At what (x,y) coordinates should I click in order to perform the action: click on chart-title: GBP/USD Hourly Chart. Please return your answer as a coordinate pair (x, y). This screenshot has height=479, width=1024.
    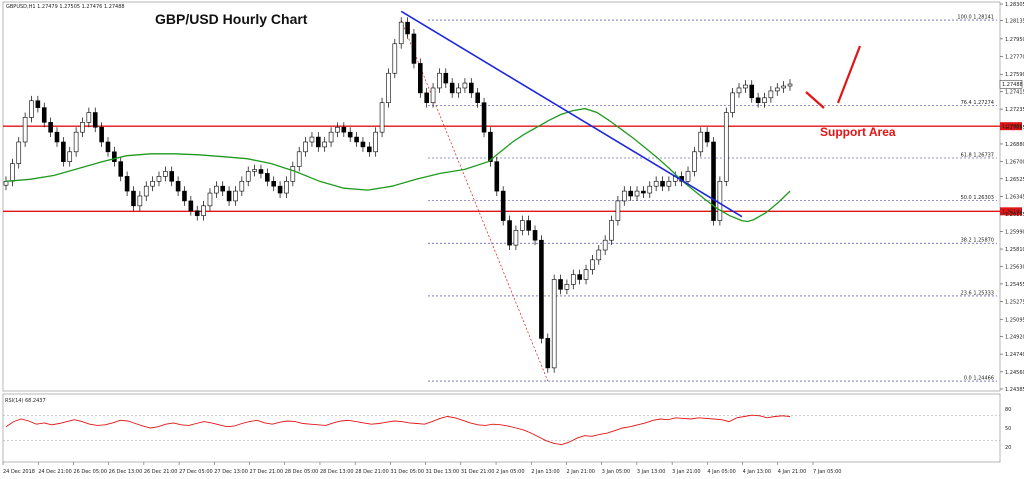
    Looking at the image, I should click on (231, 19).